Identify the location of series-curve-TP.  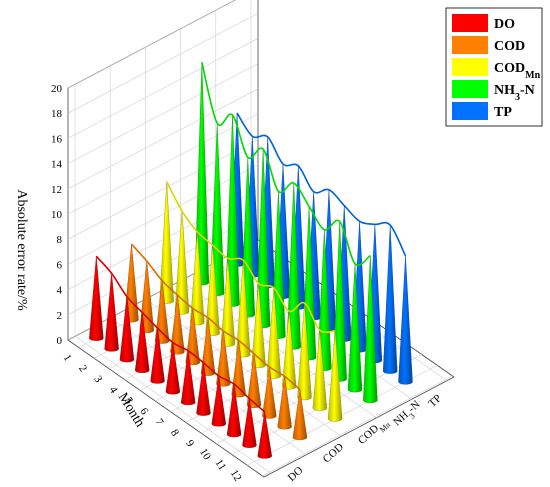
(321, 184).